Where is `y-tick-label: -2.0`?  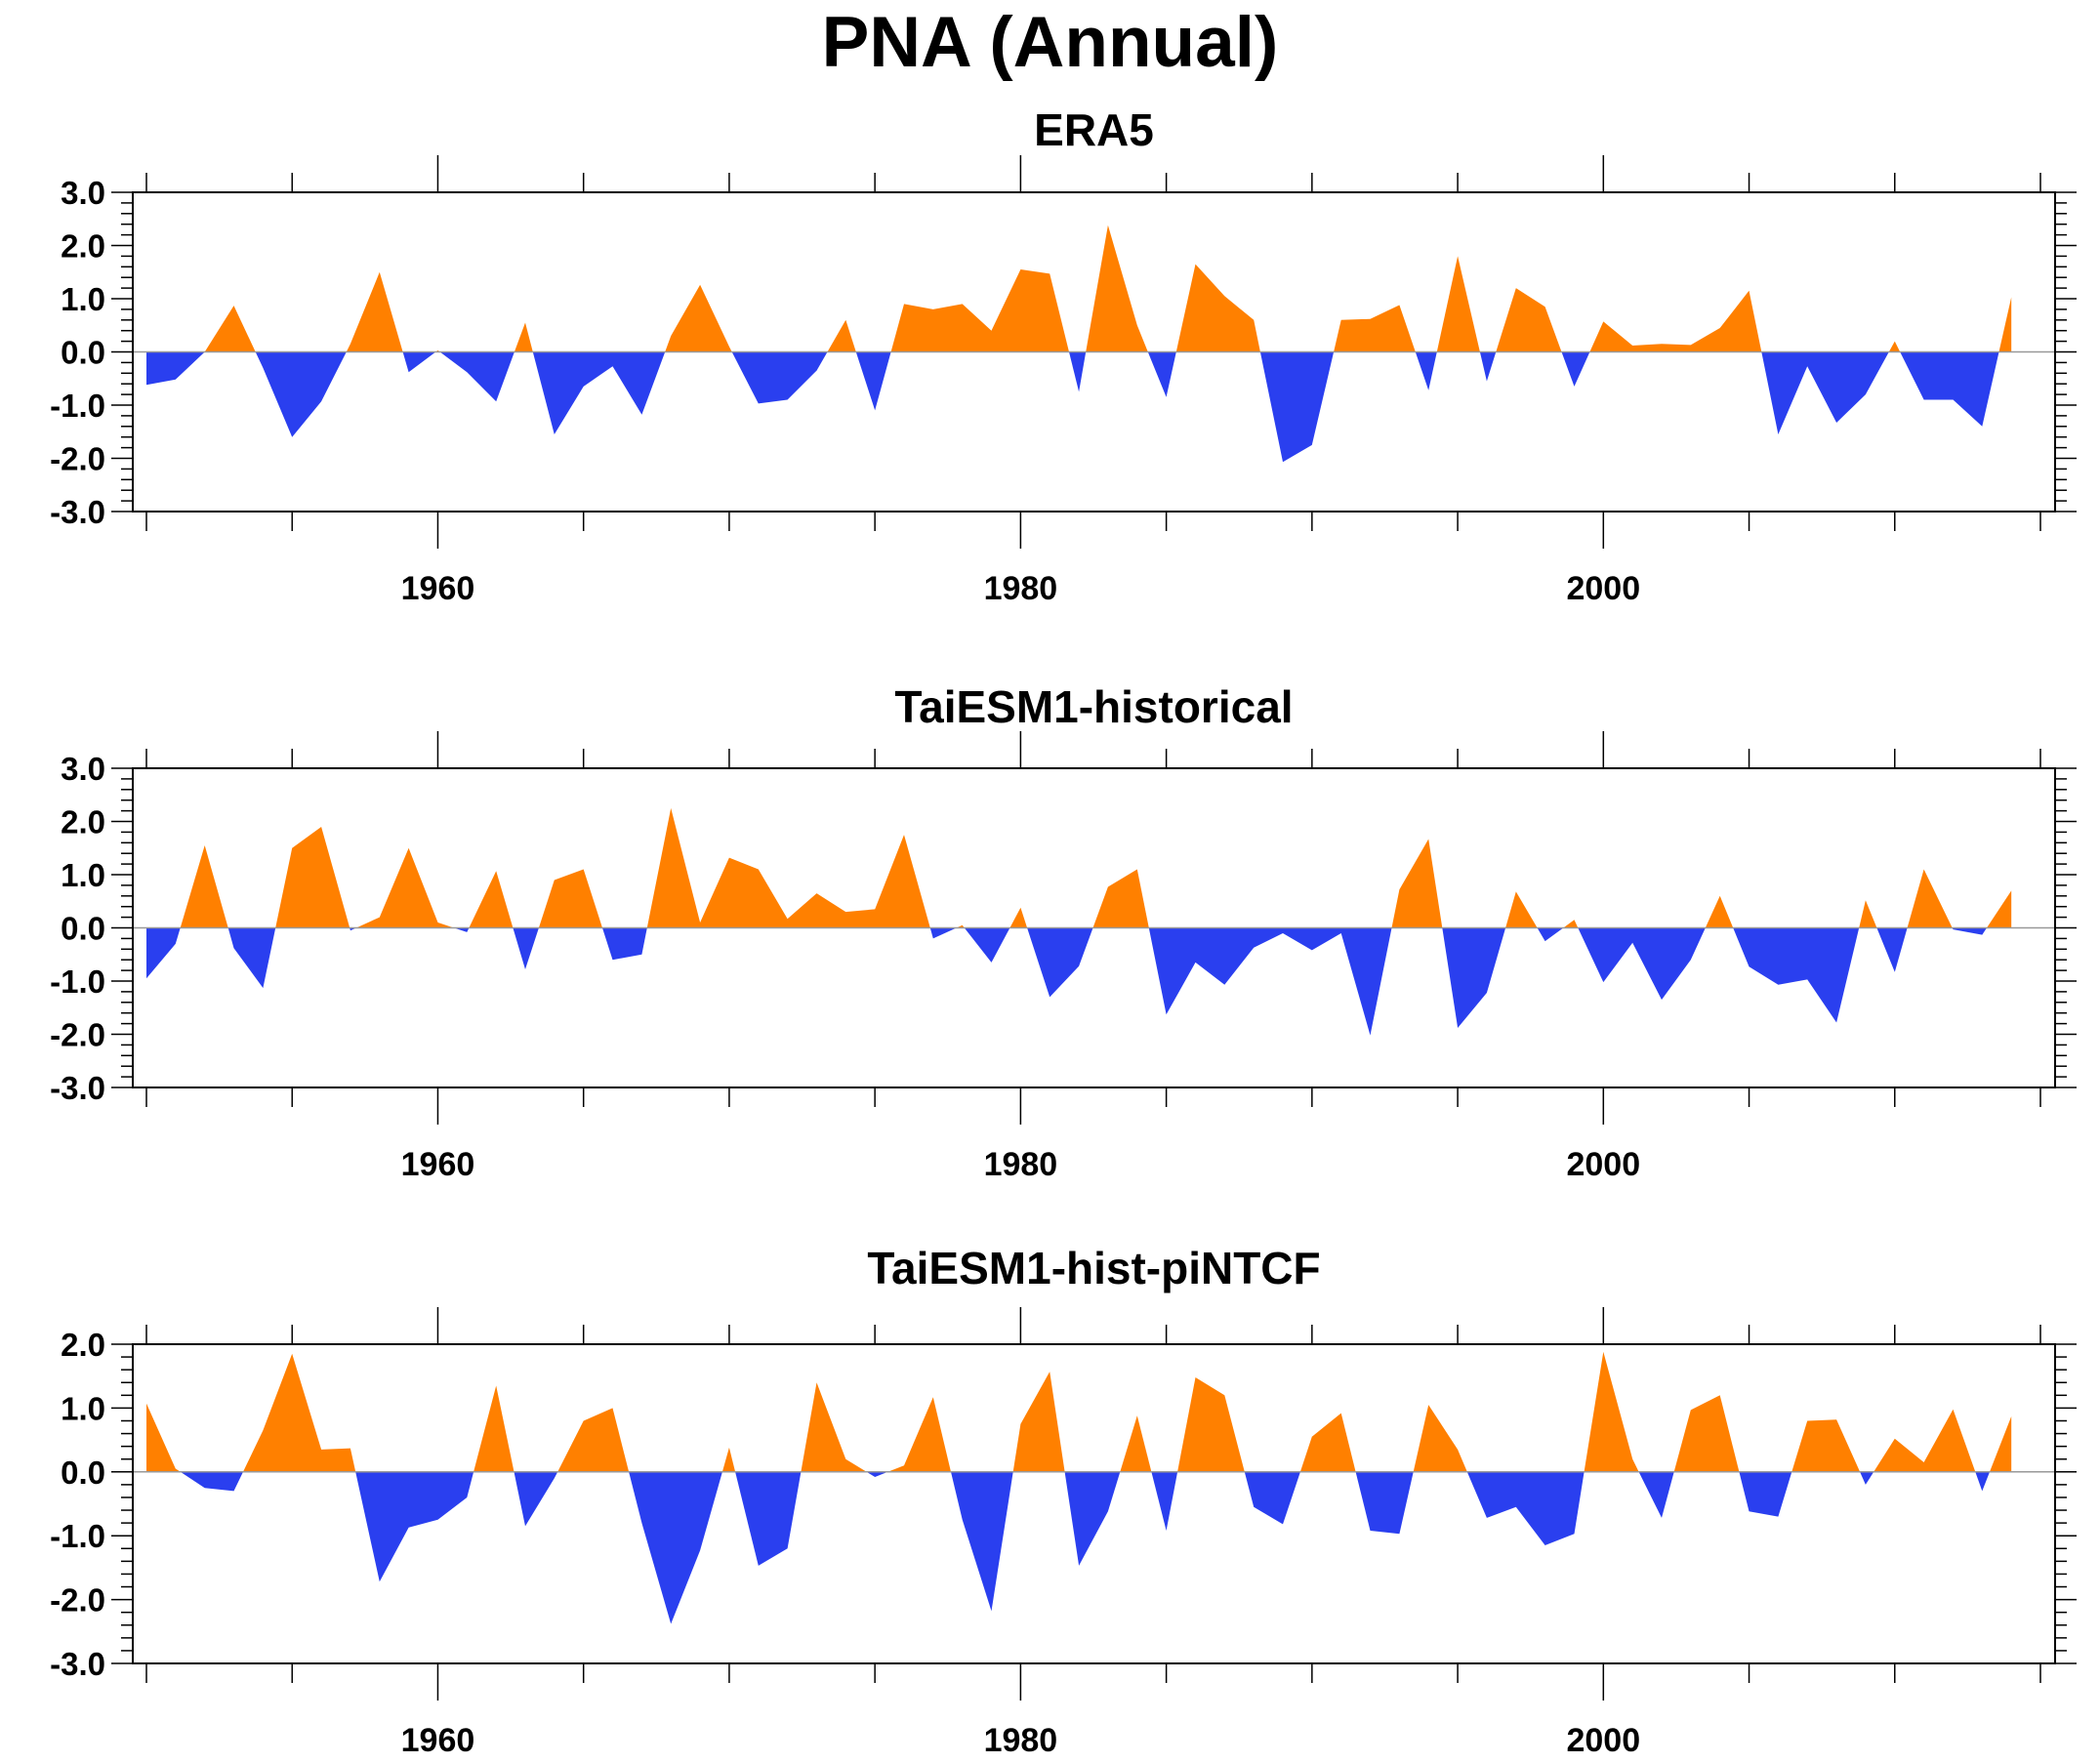 y-tick-label: -2.0 is located at coordinates (77, 1600).